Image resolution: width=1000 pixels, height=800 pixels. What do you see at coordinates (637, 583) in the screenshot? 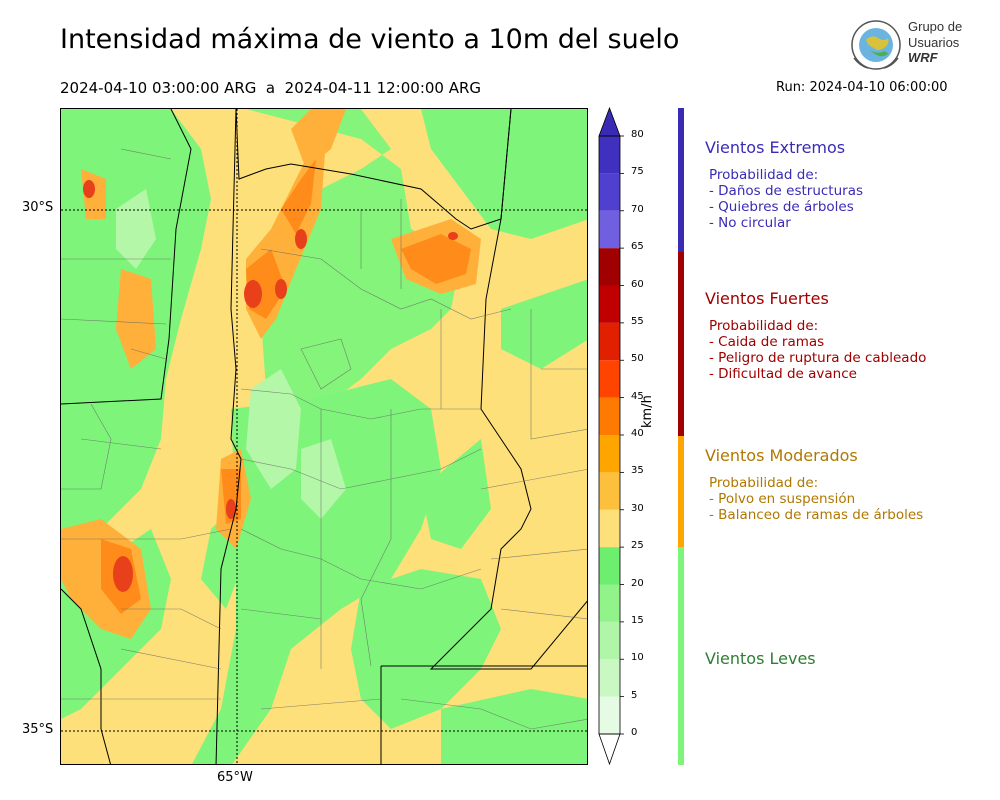
I see `colorbar-tick-label: 20` at bounding box center [637, 583].